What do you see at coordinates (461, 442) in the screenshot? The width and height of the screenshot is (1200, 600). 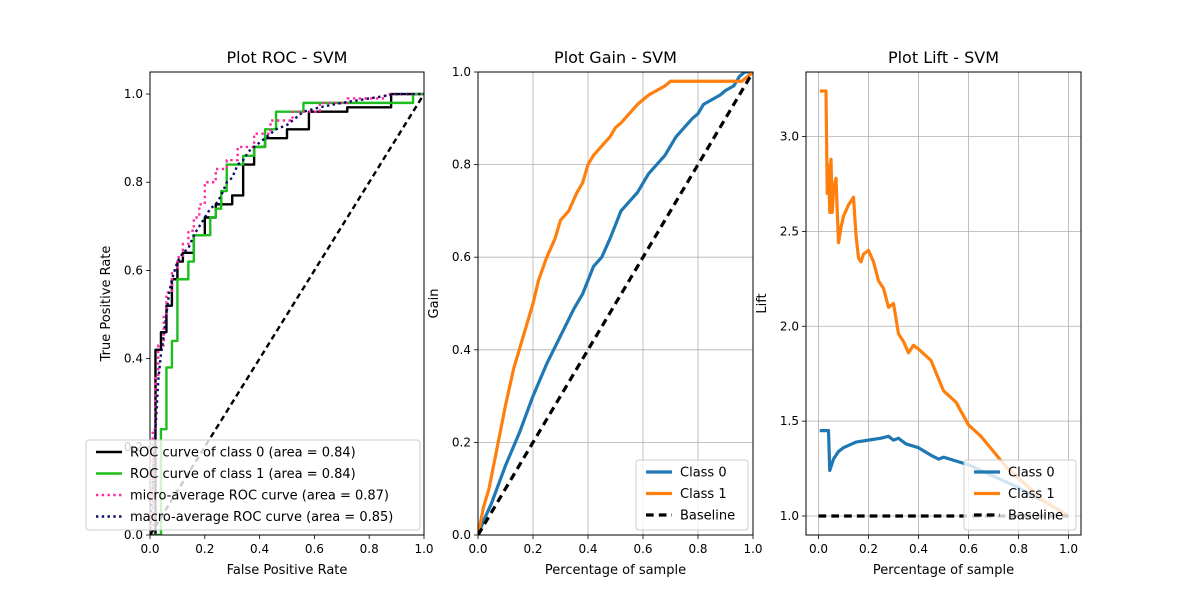 I see `gain-y-tick-label: 0.2` at bounding box center [461, 442].